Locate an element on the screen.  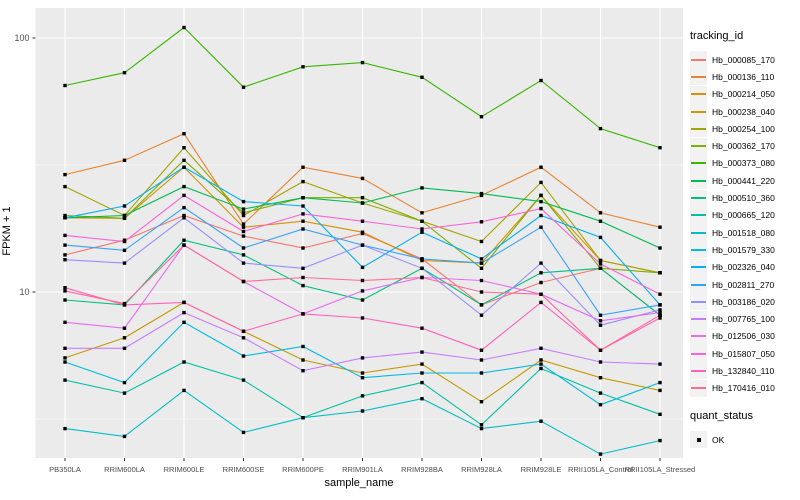
legend-item-label: Hb_000085_170 is located at coordinates (743, 59).